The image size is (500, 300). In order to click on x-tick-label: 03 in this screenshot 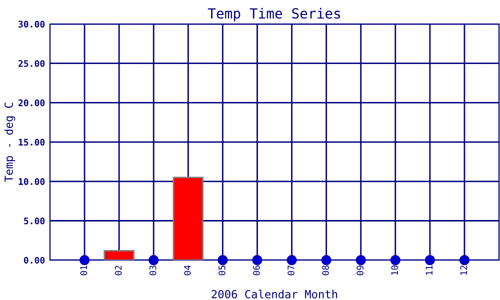, I will do `click(152, 271)`.